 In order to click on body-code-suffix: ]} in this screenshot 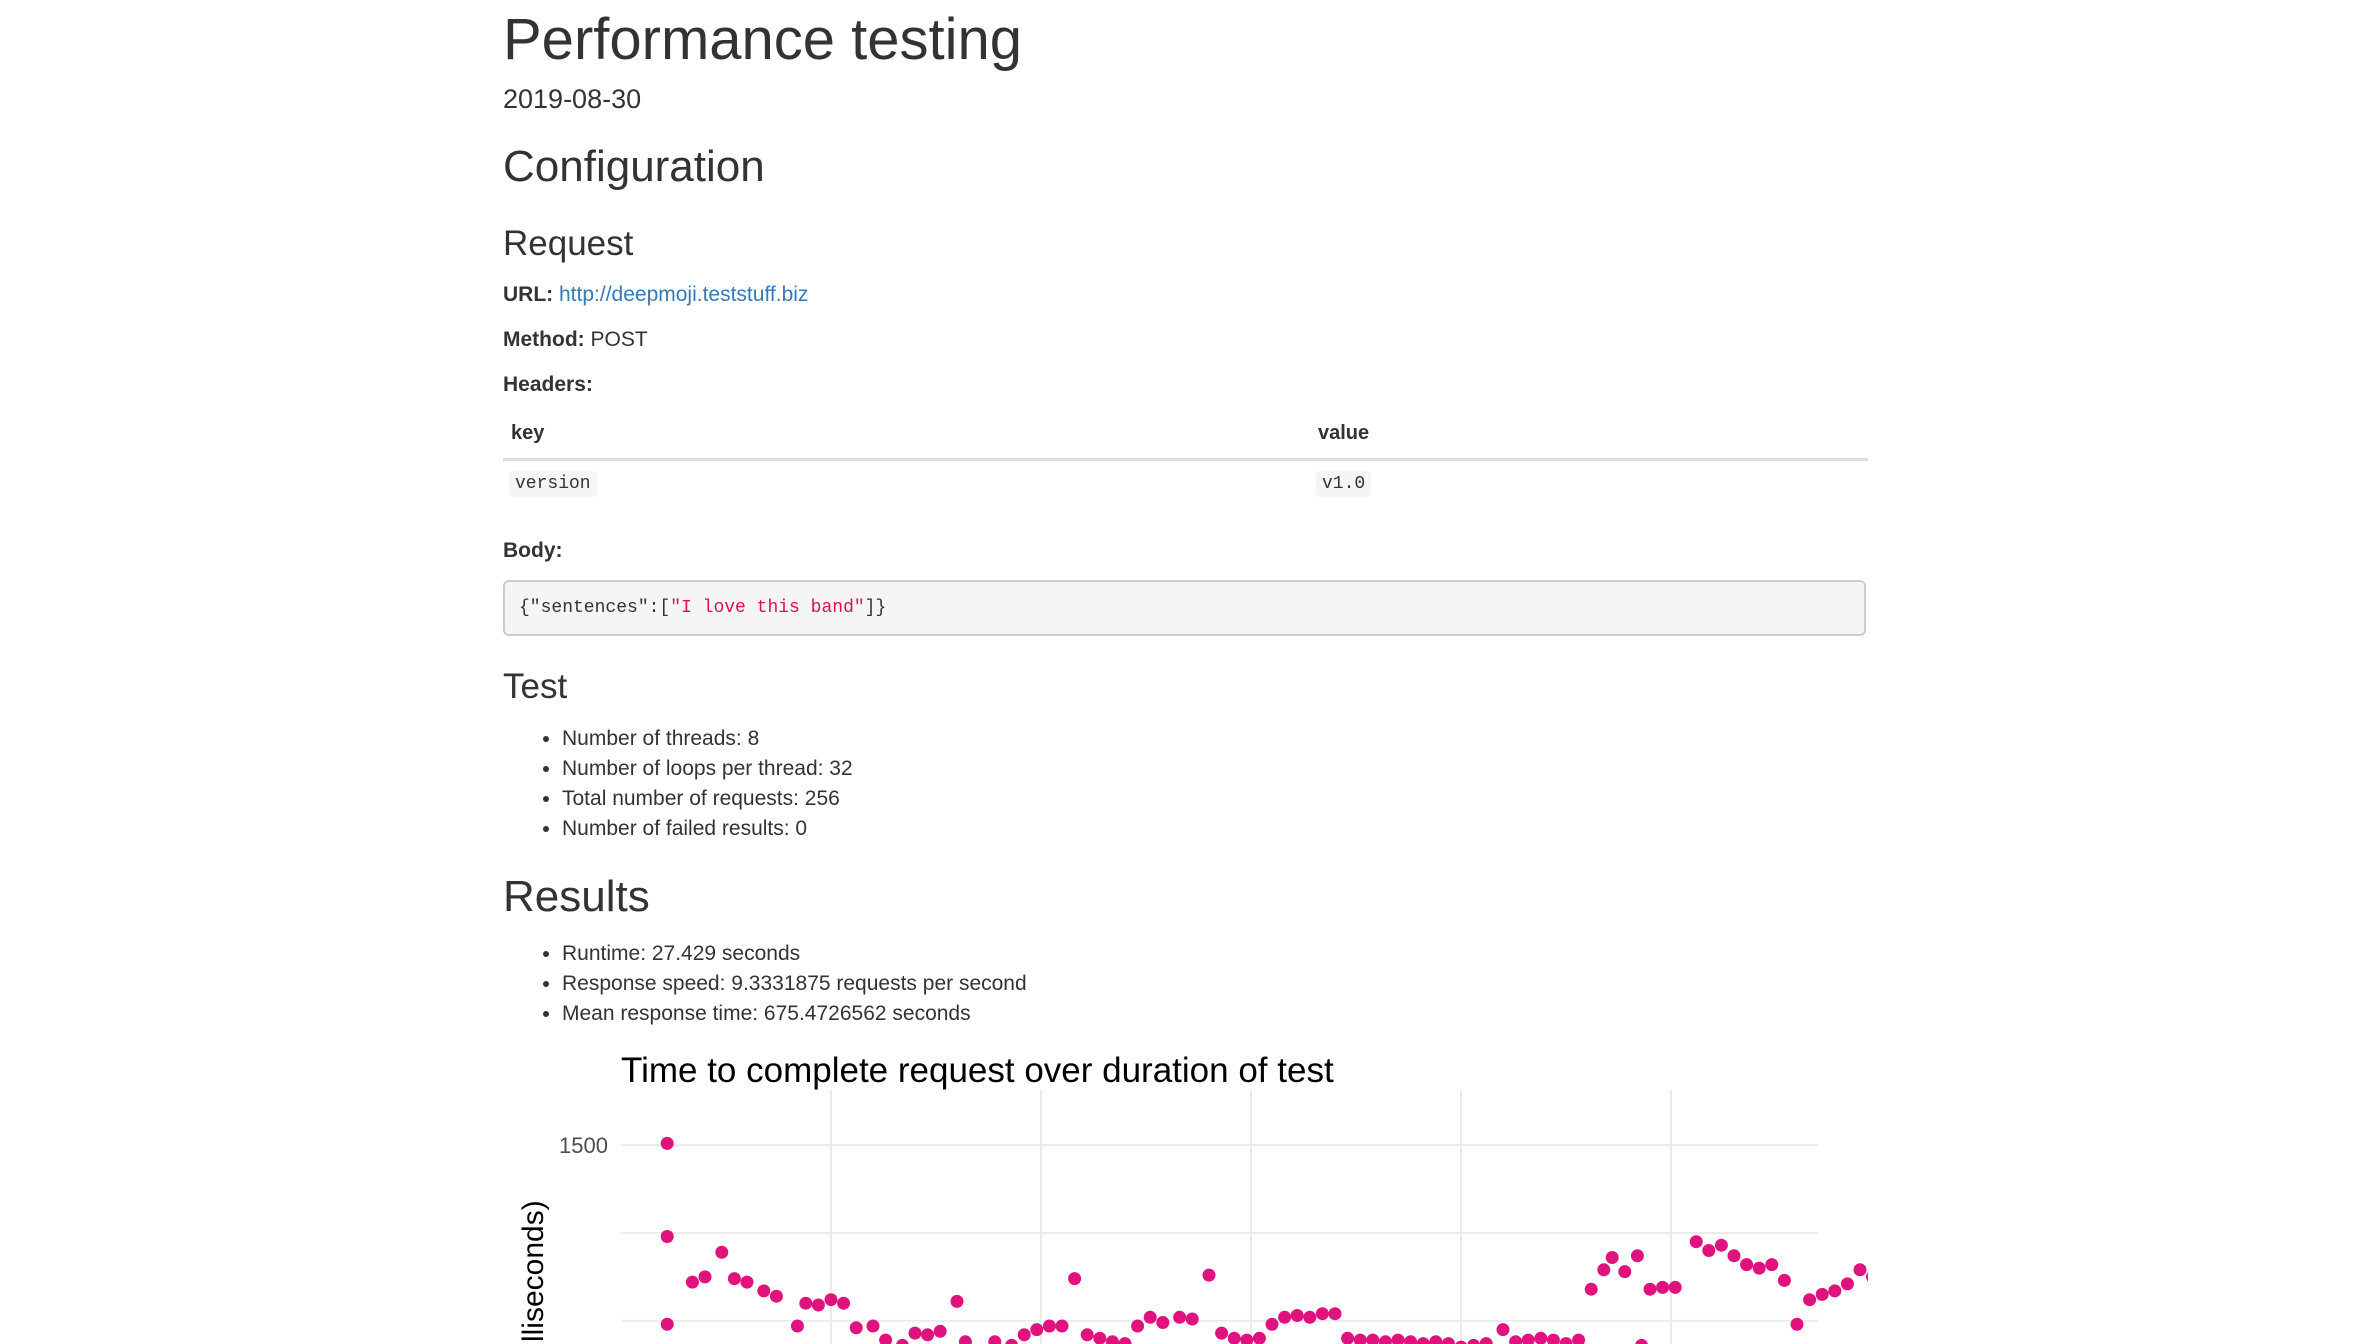, I will do `click(875, 608)`.